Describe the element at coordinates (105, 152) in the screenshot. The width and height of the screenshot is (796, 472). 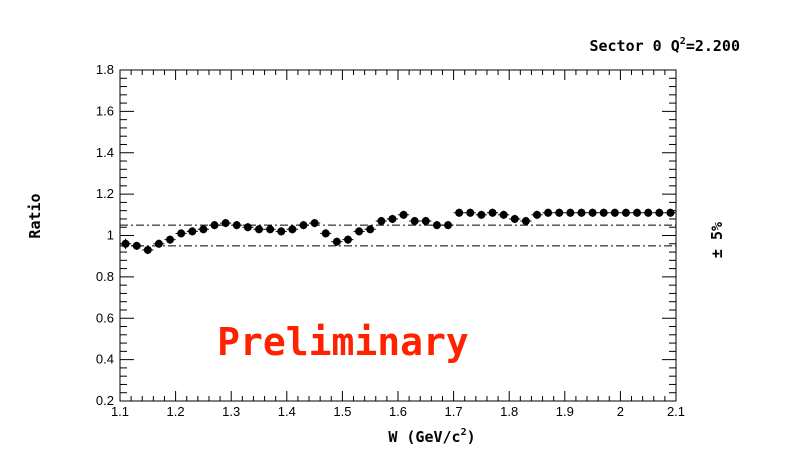
I see `y-tick-label: 1.4` at that location.